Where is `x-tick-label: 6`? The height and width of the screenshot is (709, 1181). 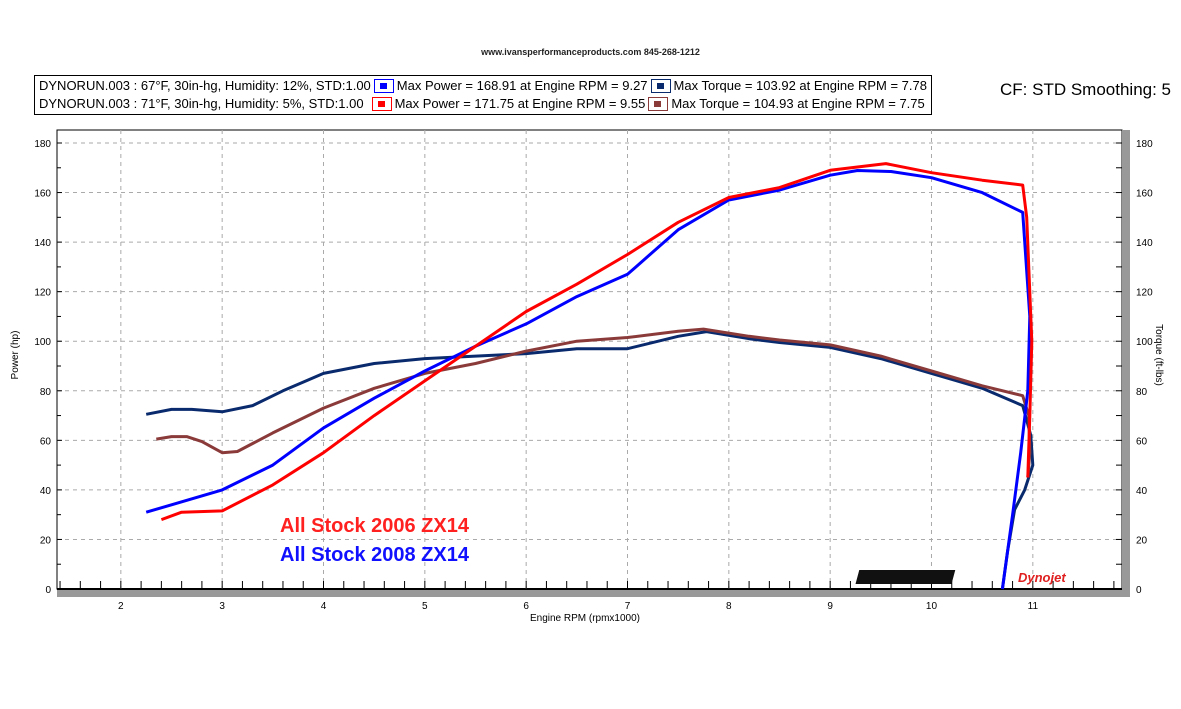
x-tick-label: 6 is located at coordinates (526, 606).